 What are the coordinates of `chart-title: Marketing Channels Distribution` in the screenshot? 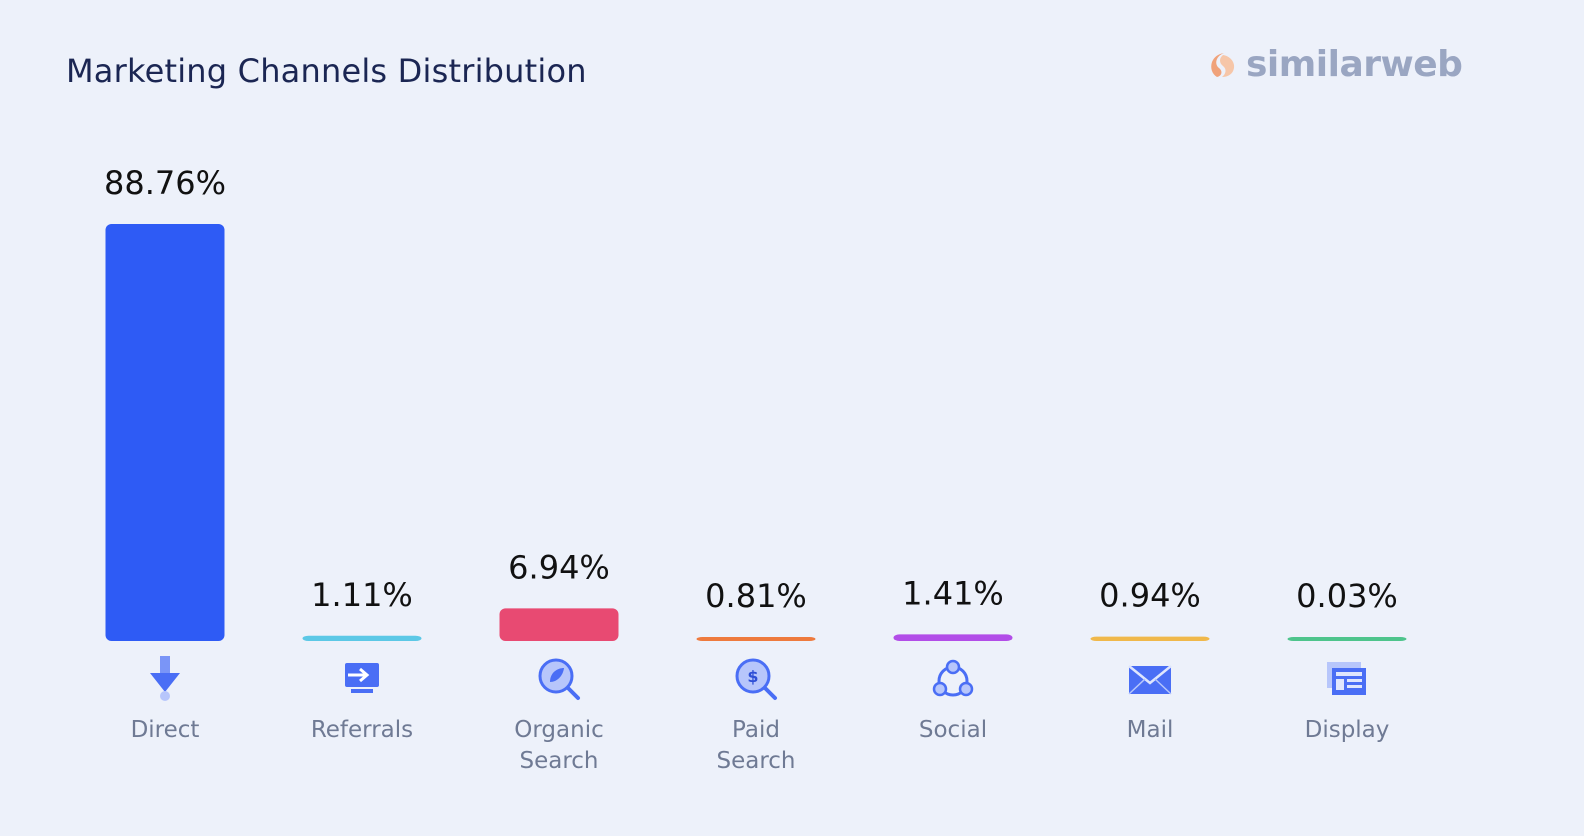 It's located at (326, 71).